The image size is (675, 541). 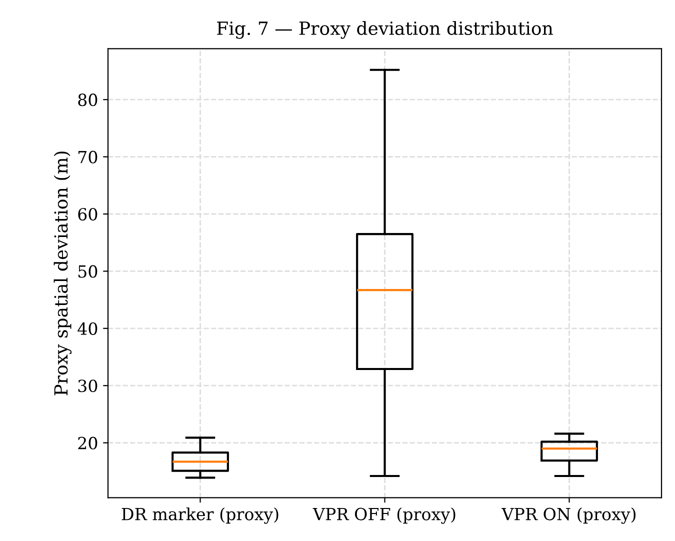 I want to click on y-tick-label: 20, so click(x=88, y=443).